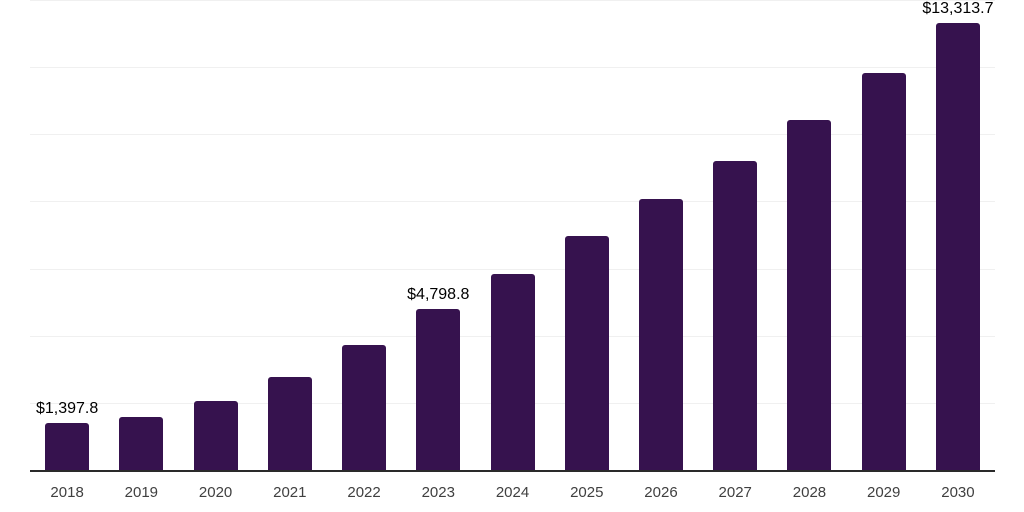 This screenshot has height=512, width=1024. Describe the element at coordinates (215, 235) in the screenshot. I see `bar-group-2020` at that location.